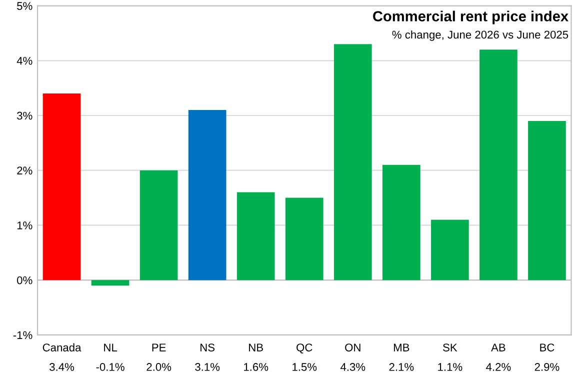 The height and width of the screenshot is (385, 577). What do you see at coordinates (24, 226) in the screenshot?
I see `y-tick-label: 1%` at bounding box center [24, 226].